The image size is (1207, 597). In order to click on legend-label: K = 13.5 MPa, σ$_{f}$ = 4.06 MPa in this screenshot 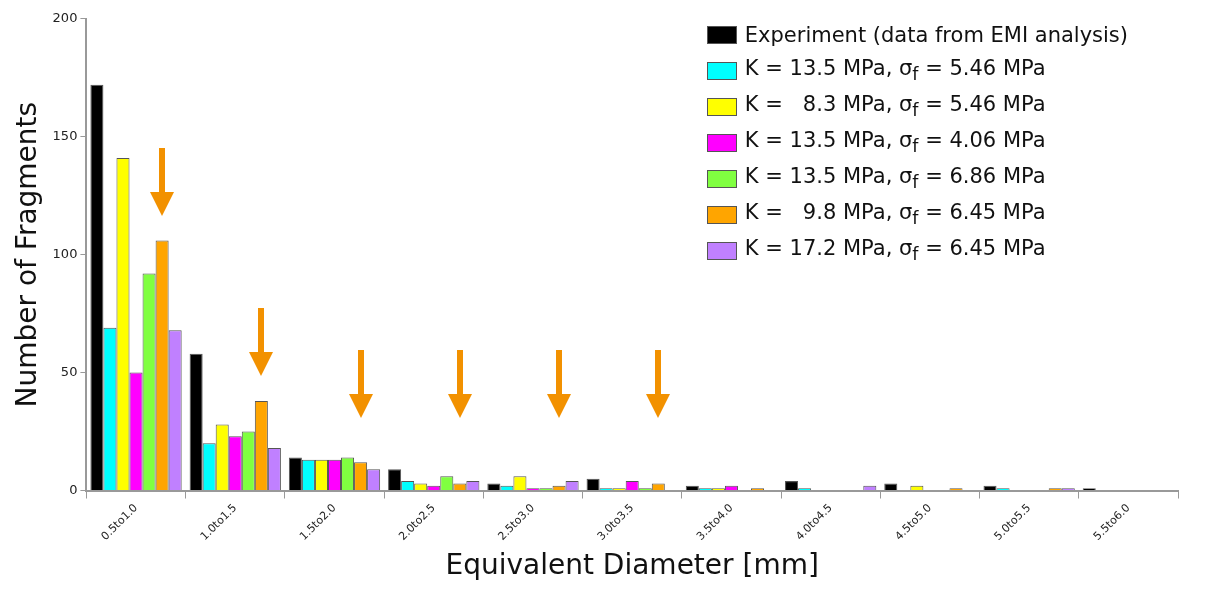, I will do `click(895, 142)`.